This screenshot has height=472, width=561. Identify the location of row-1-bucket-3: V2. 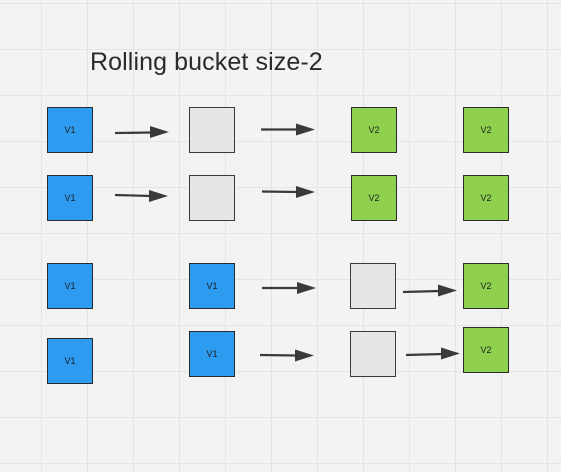
(374, 130).